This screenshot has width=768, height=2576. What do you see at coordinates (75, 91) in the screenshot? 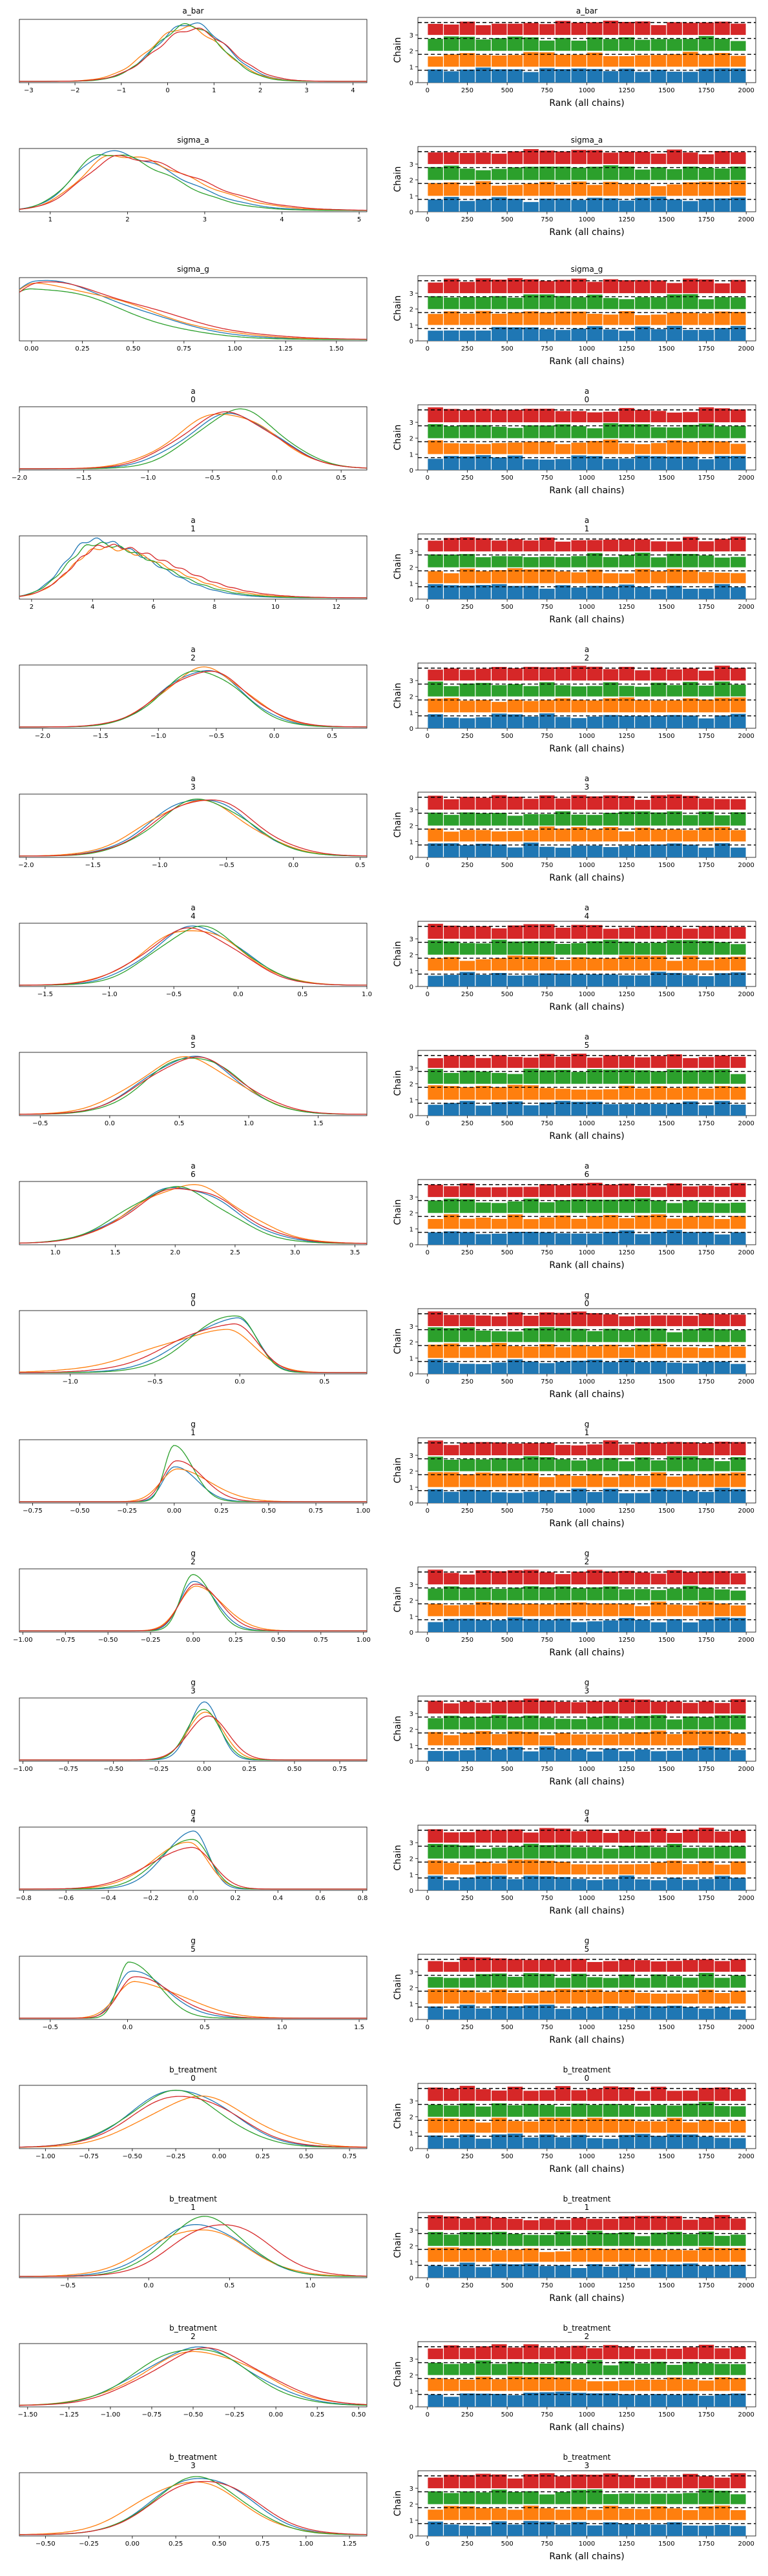
I see `kde-xtick-label: −2` at bounding box center [75, 91].